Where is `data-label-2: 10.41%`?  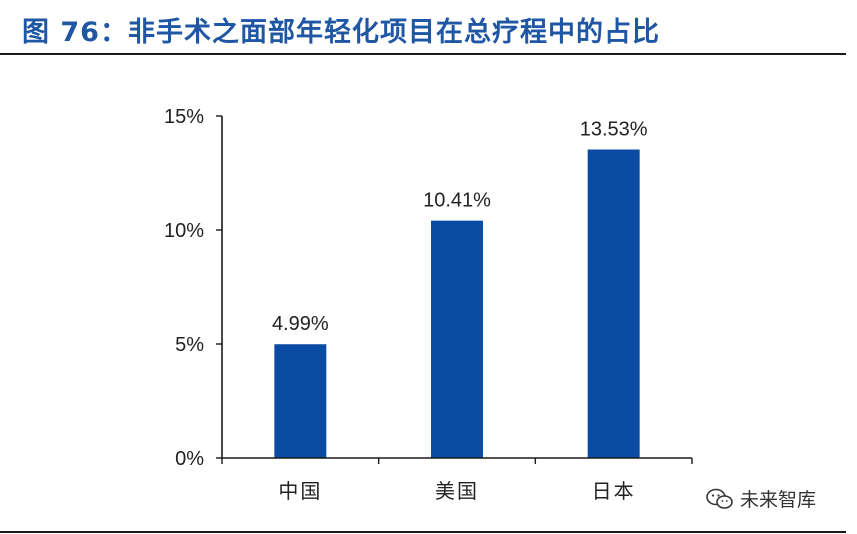
data-label-2: 10.41% is located at coordinates (457, 201).